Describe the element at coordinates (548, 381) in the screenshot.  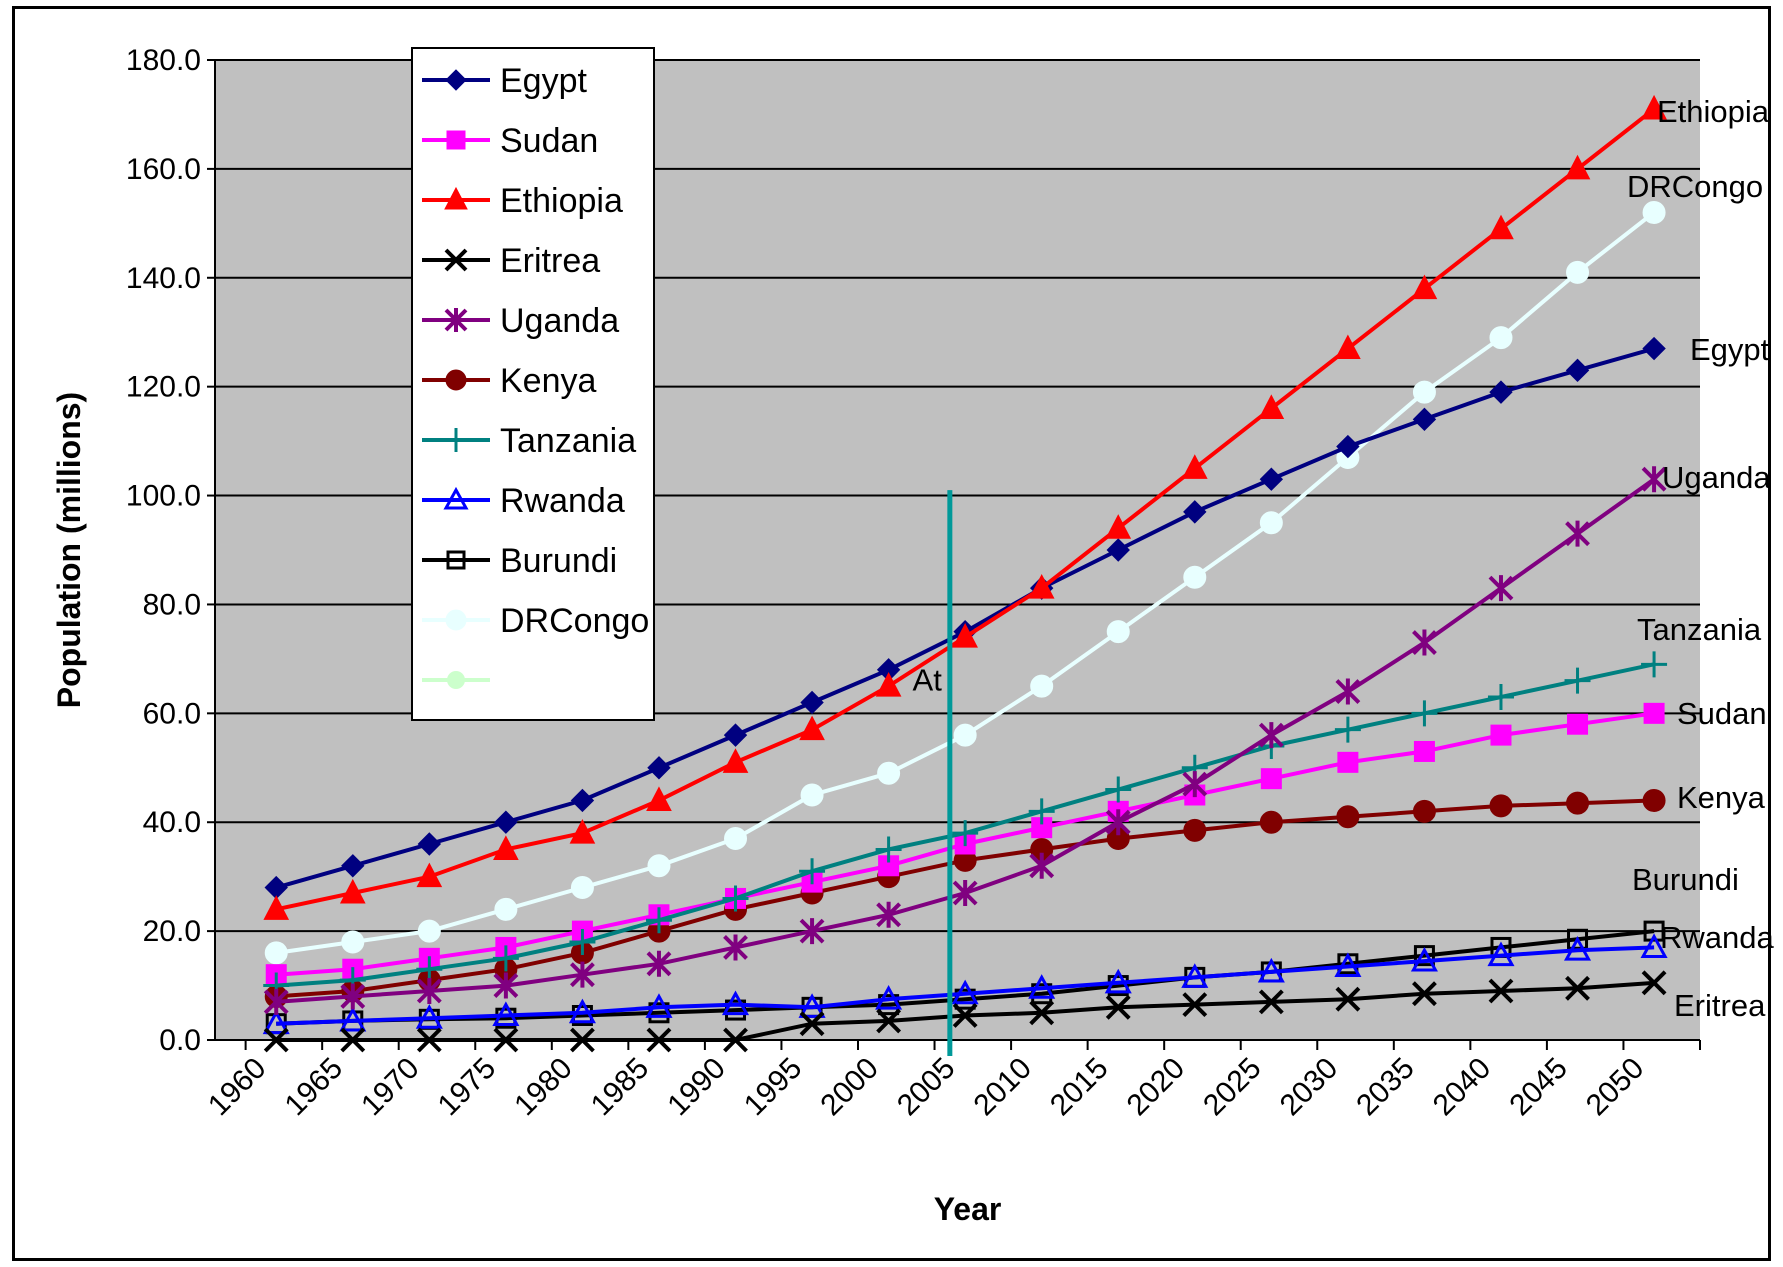
I see `legend-label: Kenya` at that location.